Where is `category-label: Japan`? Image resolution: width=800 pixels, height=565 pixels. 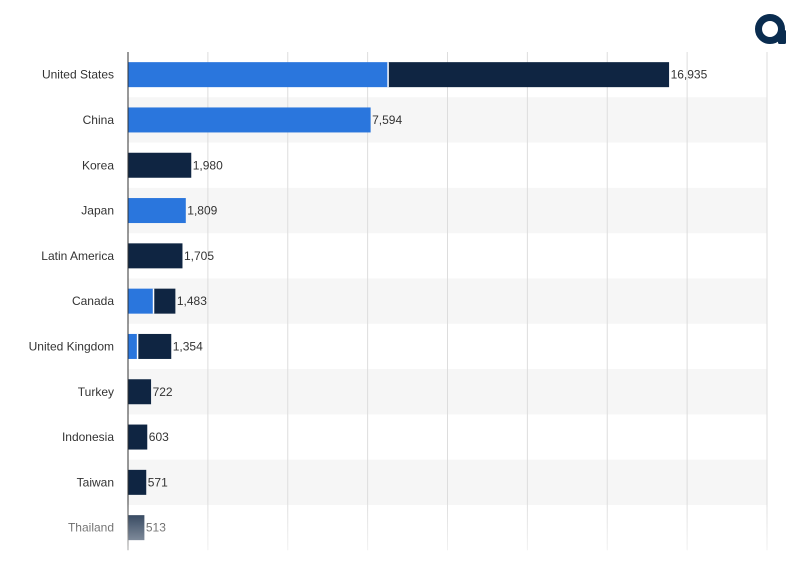
category-label: Japan is located at coordinates (97, 211).